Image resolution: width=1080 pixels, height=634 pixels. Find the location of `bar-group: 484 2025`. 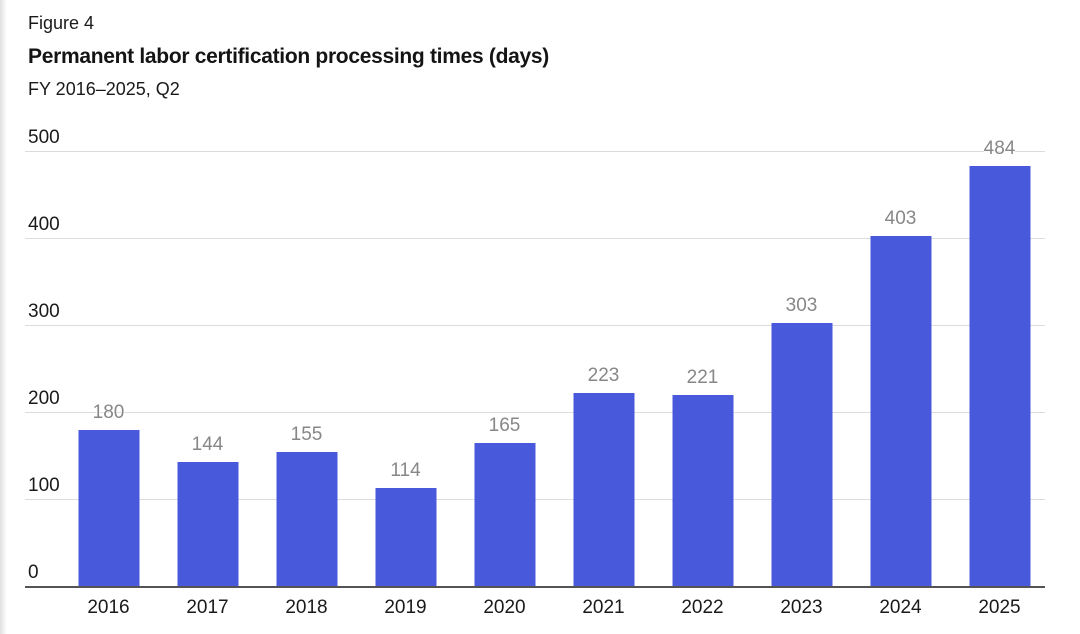

bar-group: 484 2025 is located at coordinates (999, 378).